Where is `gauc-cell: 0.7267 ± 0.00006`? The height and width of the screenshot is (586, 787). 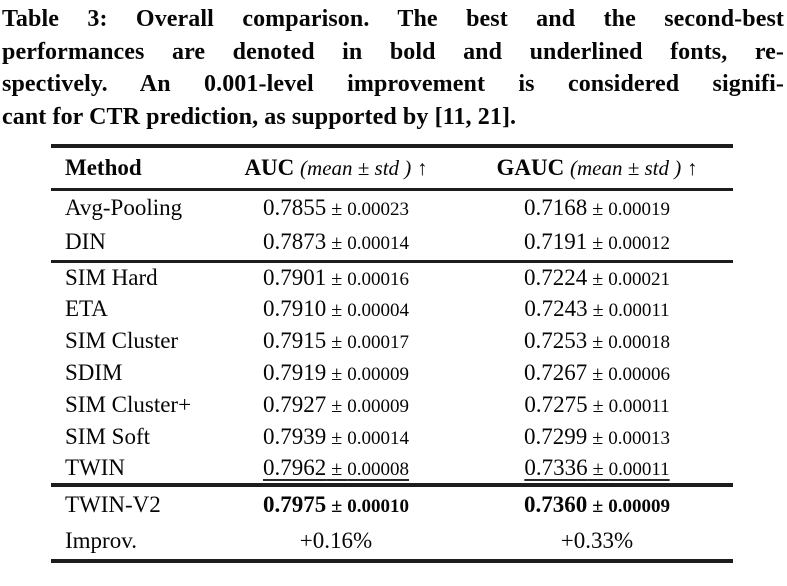 gauc-cell: 0.7267 ± 0.00006 is located at coordinates (597, 373).